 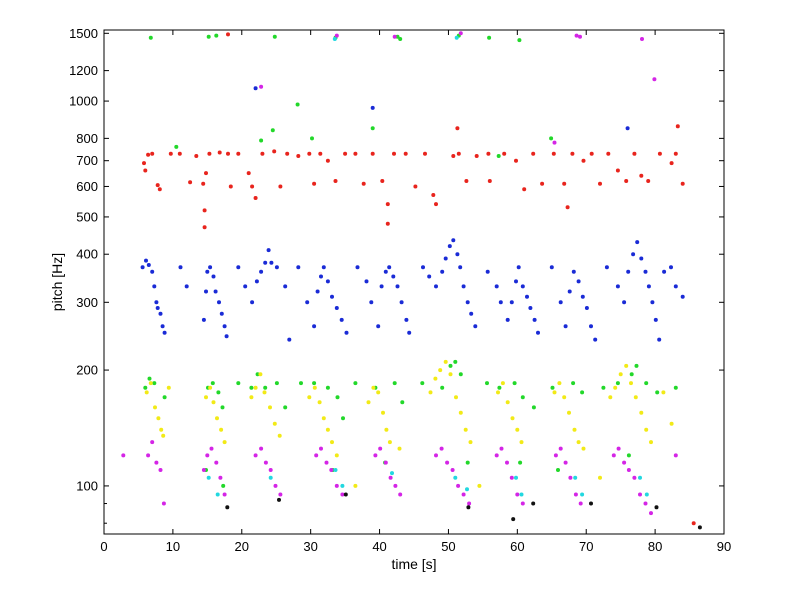 What do you see at coordinates (655, 546) in the screenshot?
I see `x-tick-label: 80` at bounding box center [655, 546].